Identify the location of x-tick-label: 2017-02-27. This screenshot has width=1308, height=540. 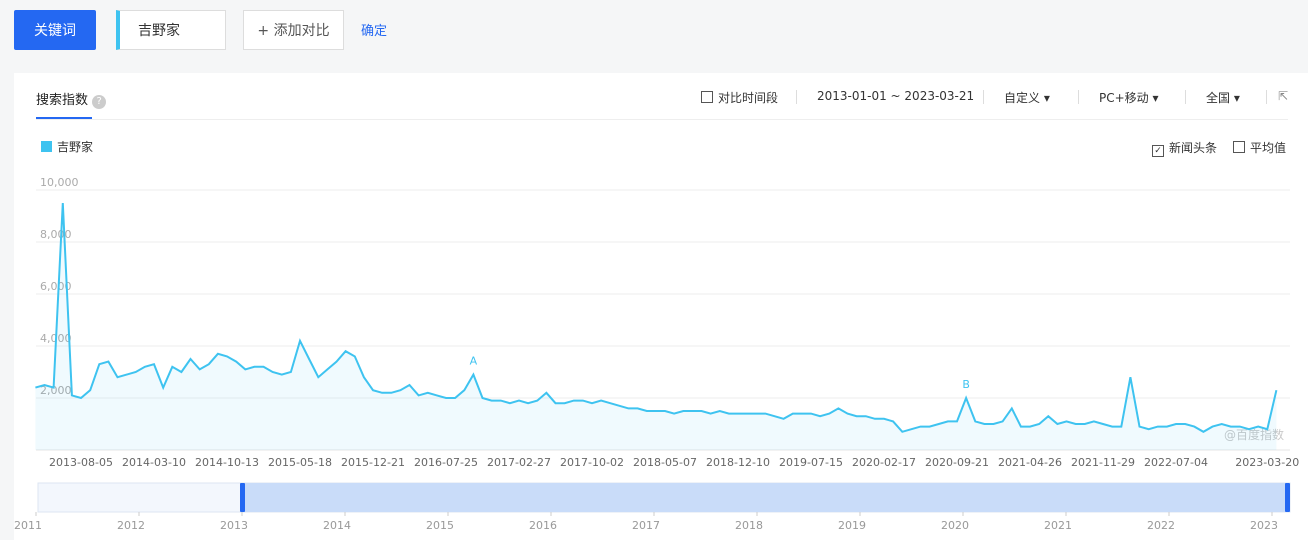
(519, 462).